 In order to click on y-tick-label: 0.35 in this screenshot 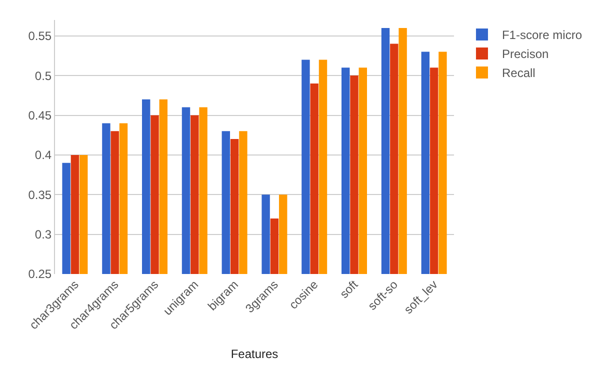, I will do `click(40, 195)`.